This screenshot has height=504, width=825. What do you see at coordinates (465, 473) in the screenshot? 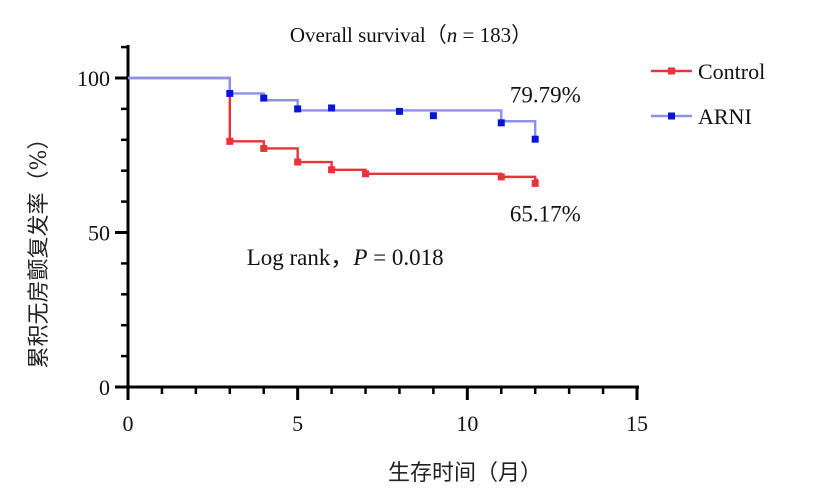
I see `x-axis-title: 生存时间（月）` at bounding box center [465, 473].